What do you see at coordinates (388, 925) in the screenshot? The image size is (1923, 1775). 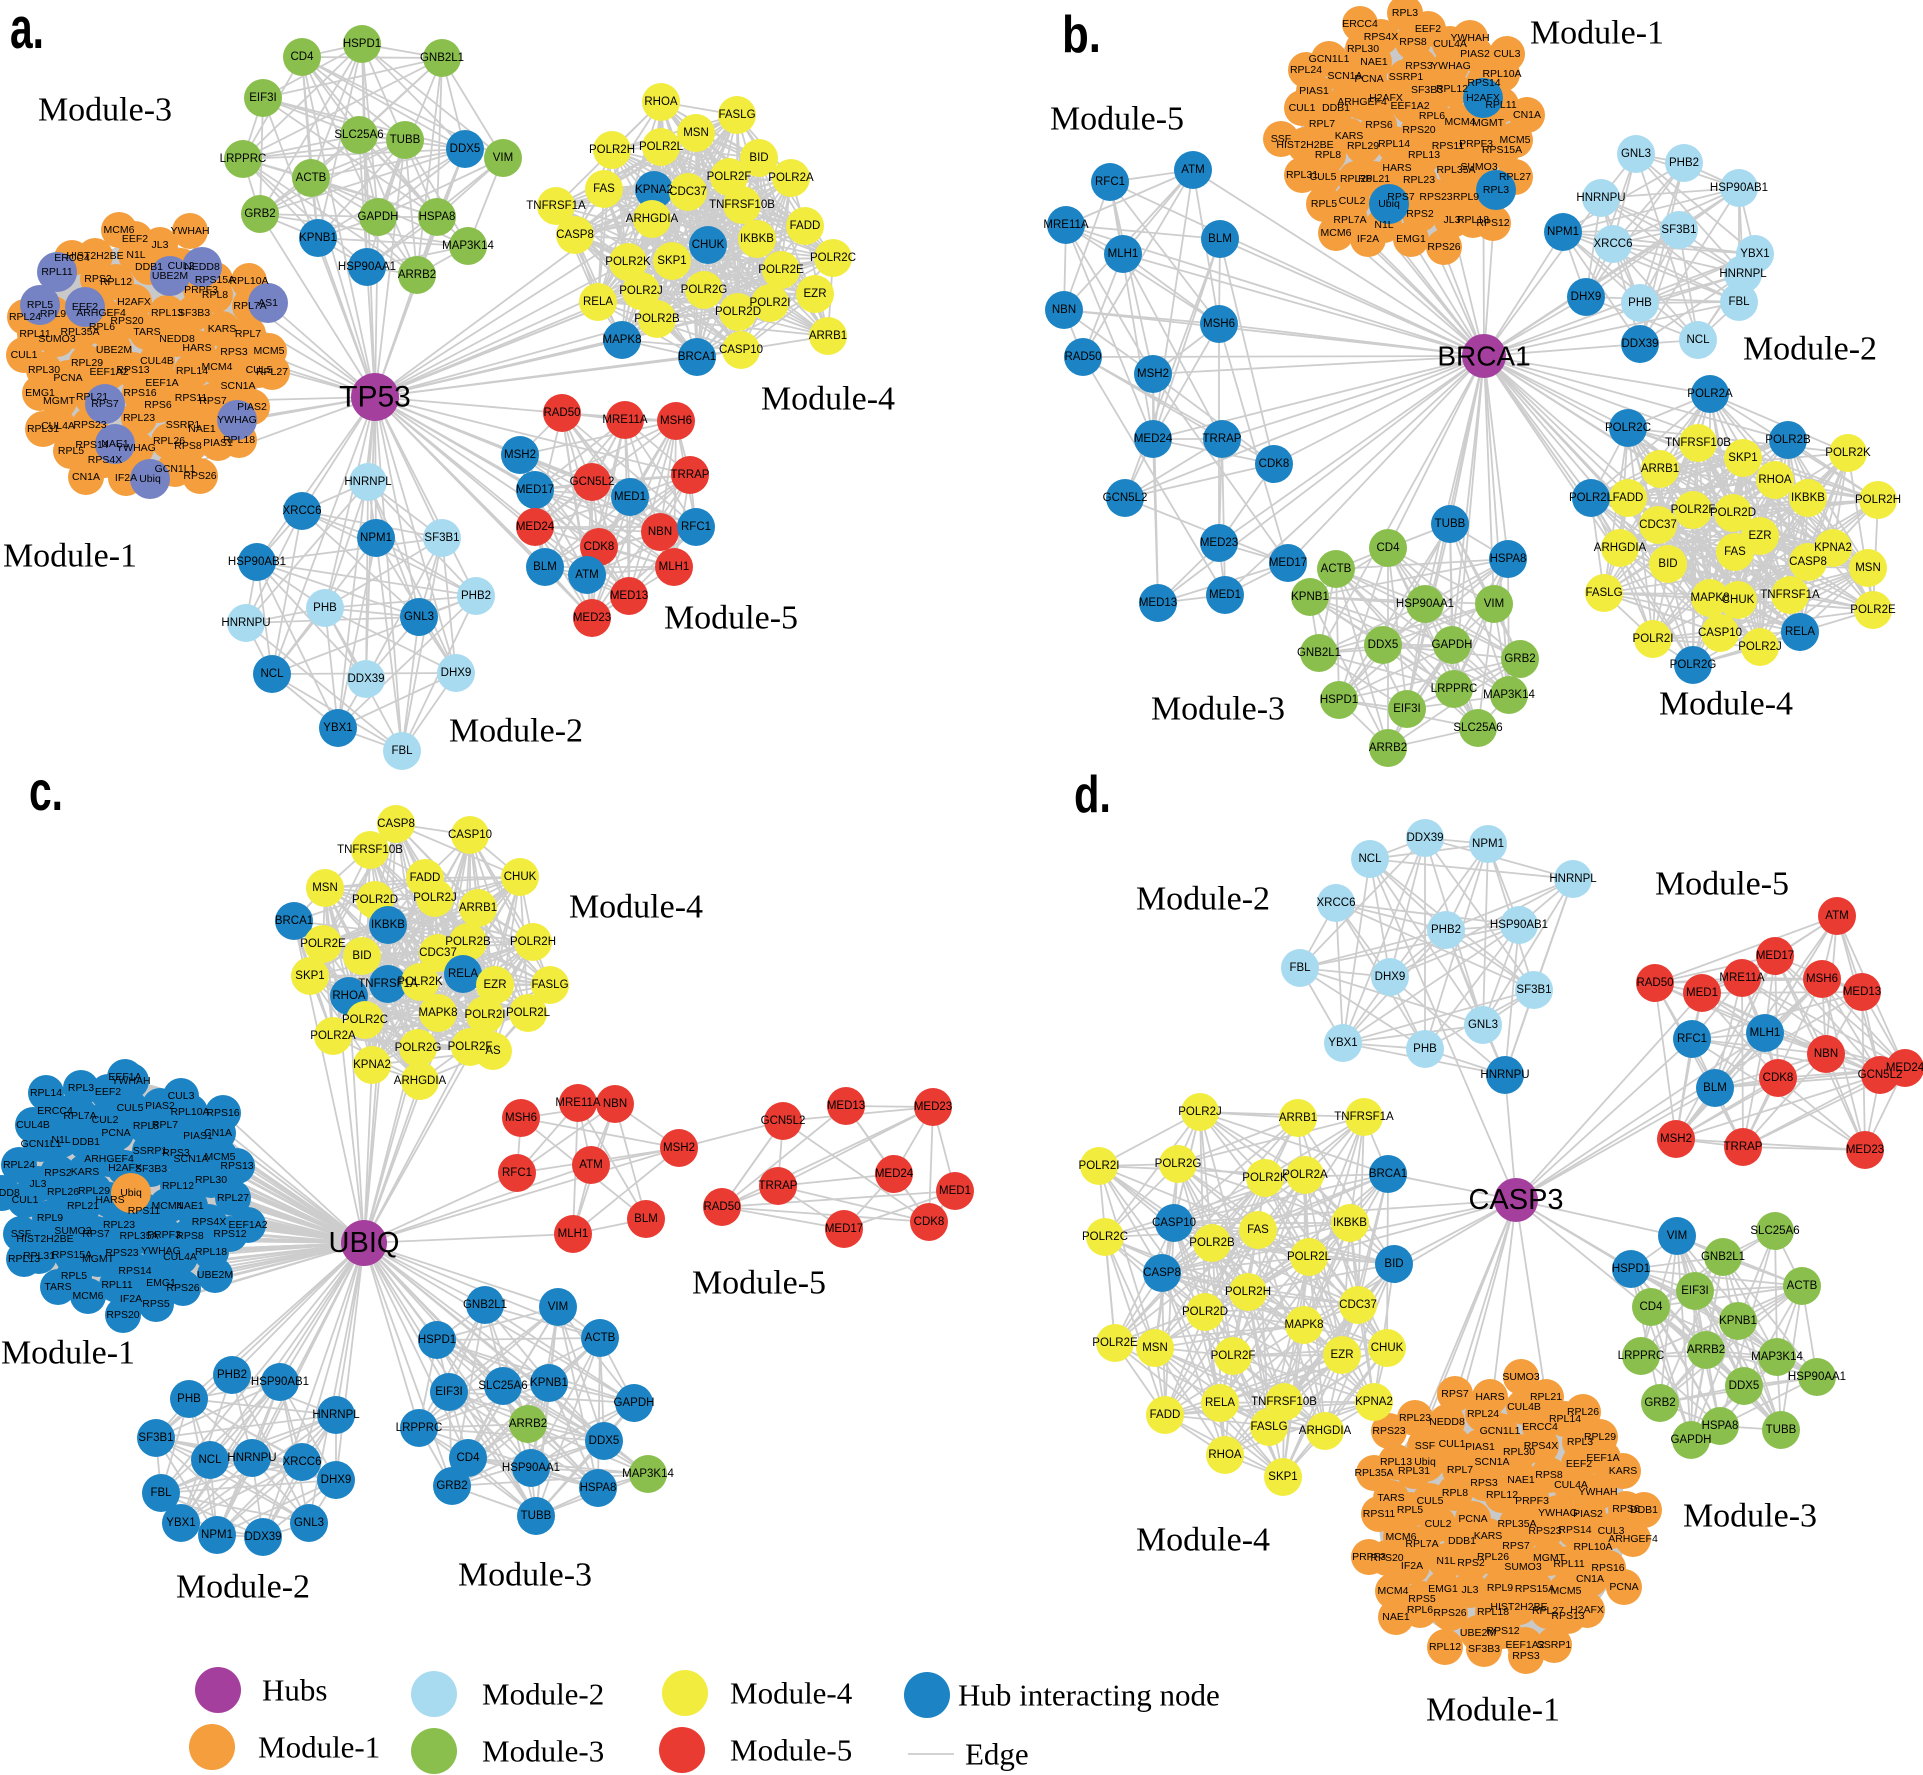 I see `svg-text: IKBKB` at bounding box center [388, 925].